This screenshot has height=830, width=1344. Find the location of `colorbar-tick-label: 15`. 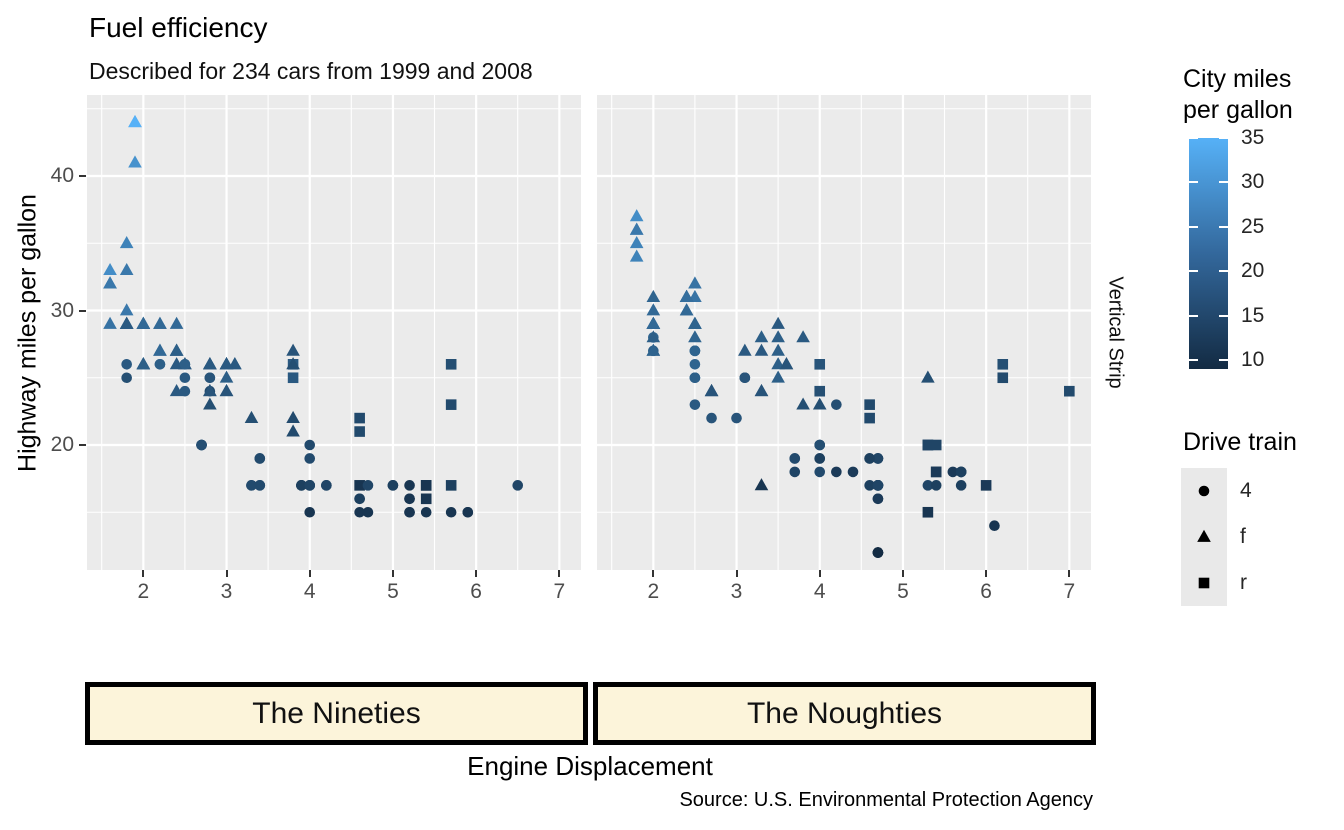

colorbar-tick-label: 15 is located at coordinates (1253, 315).